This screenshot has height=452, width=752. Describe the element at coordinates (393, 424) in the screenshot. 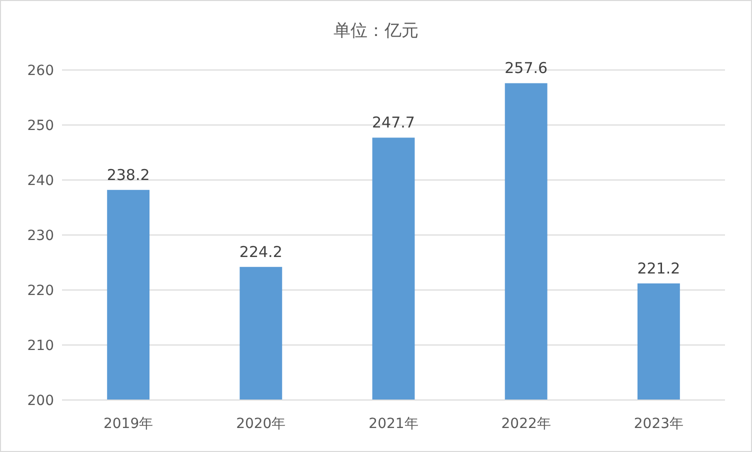

I see `x-tick-label: 2021年` at that location.